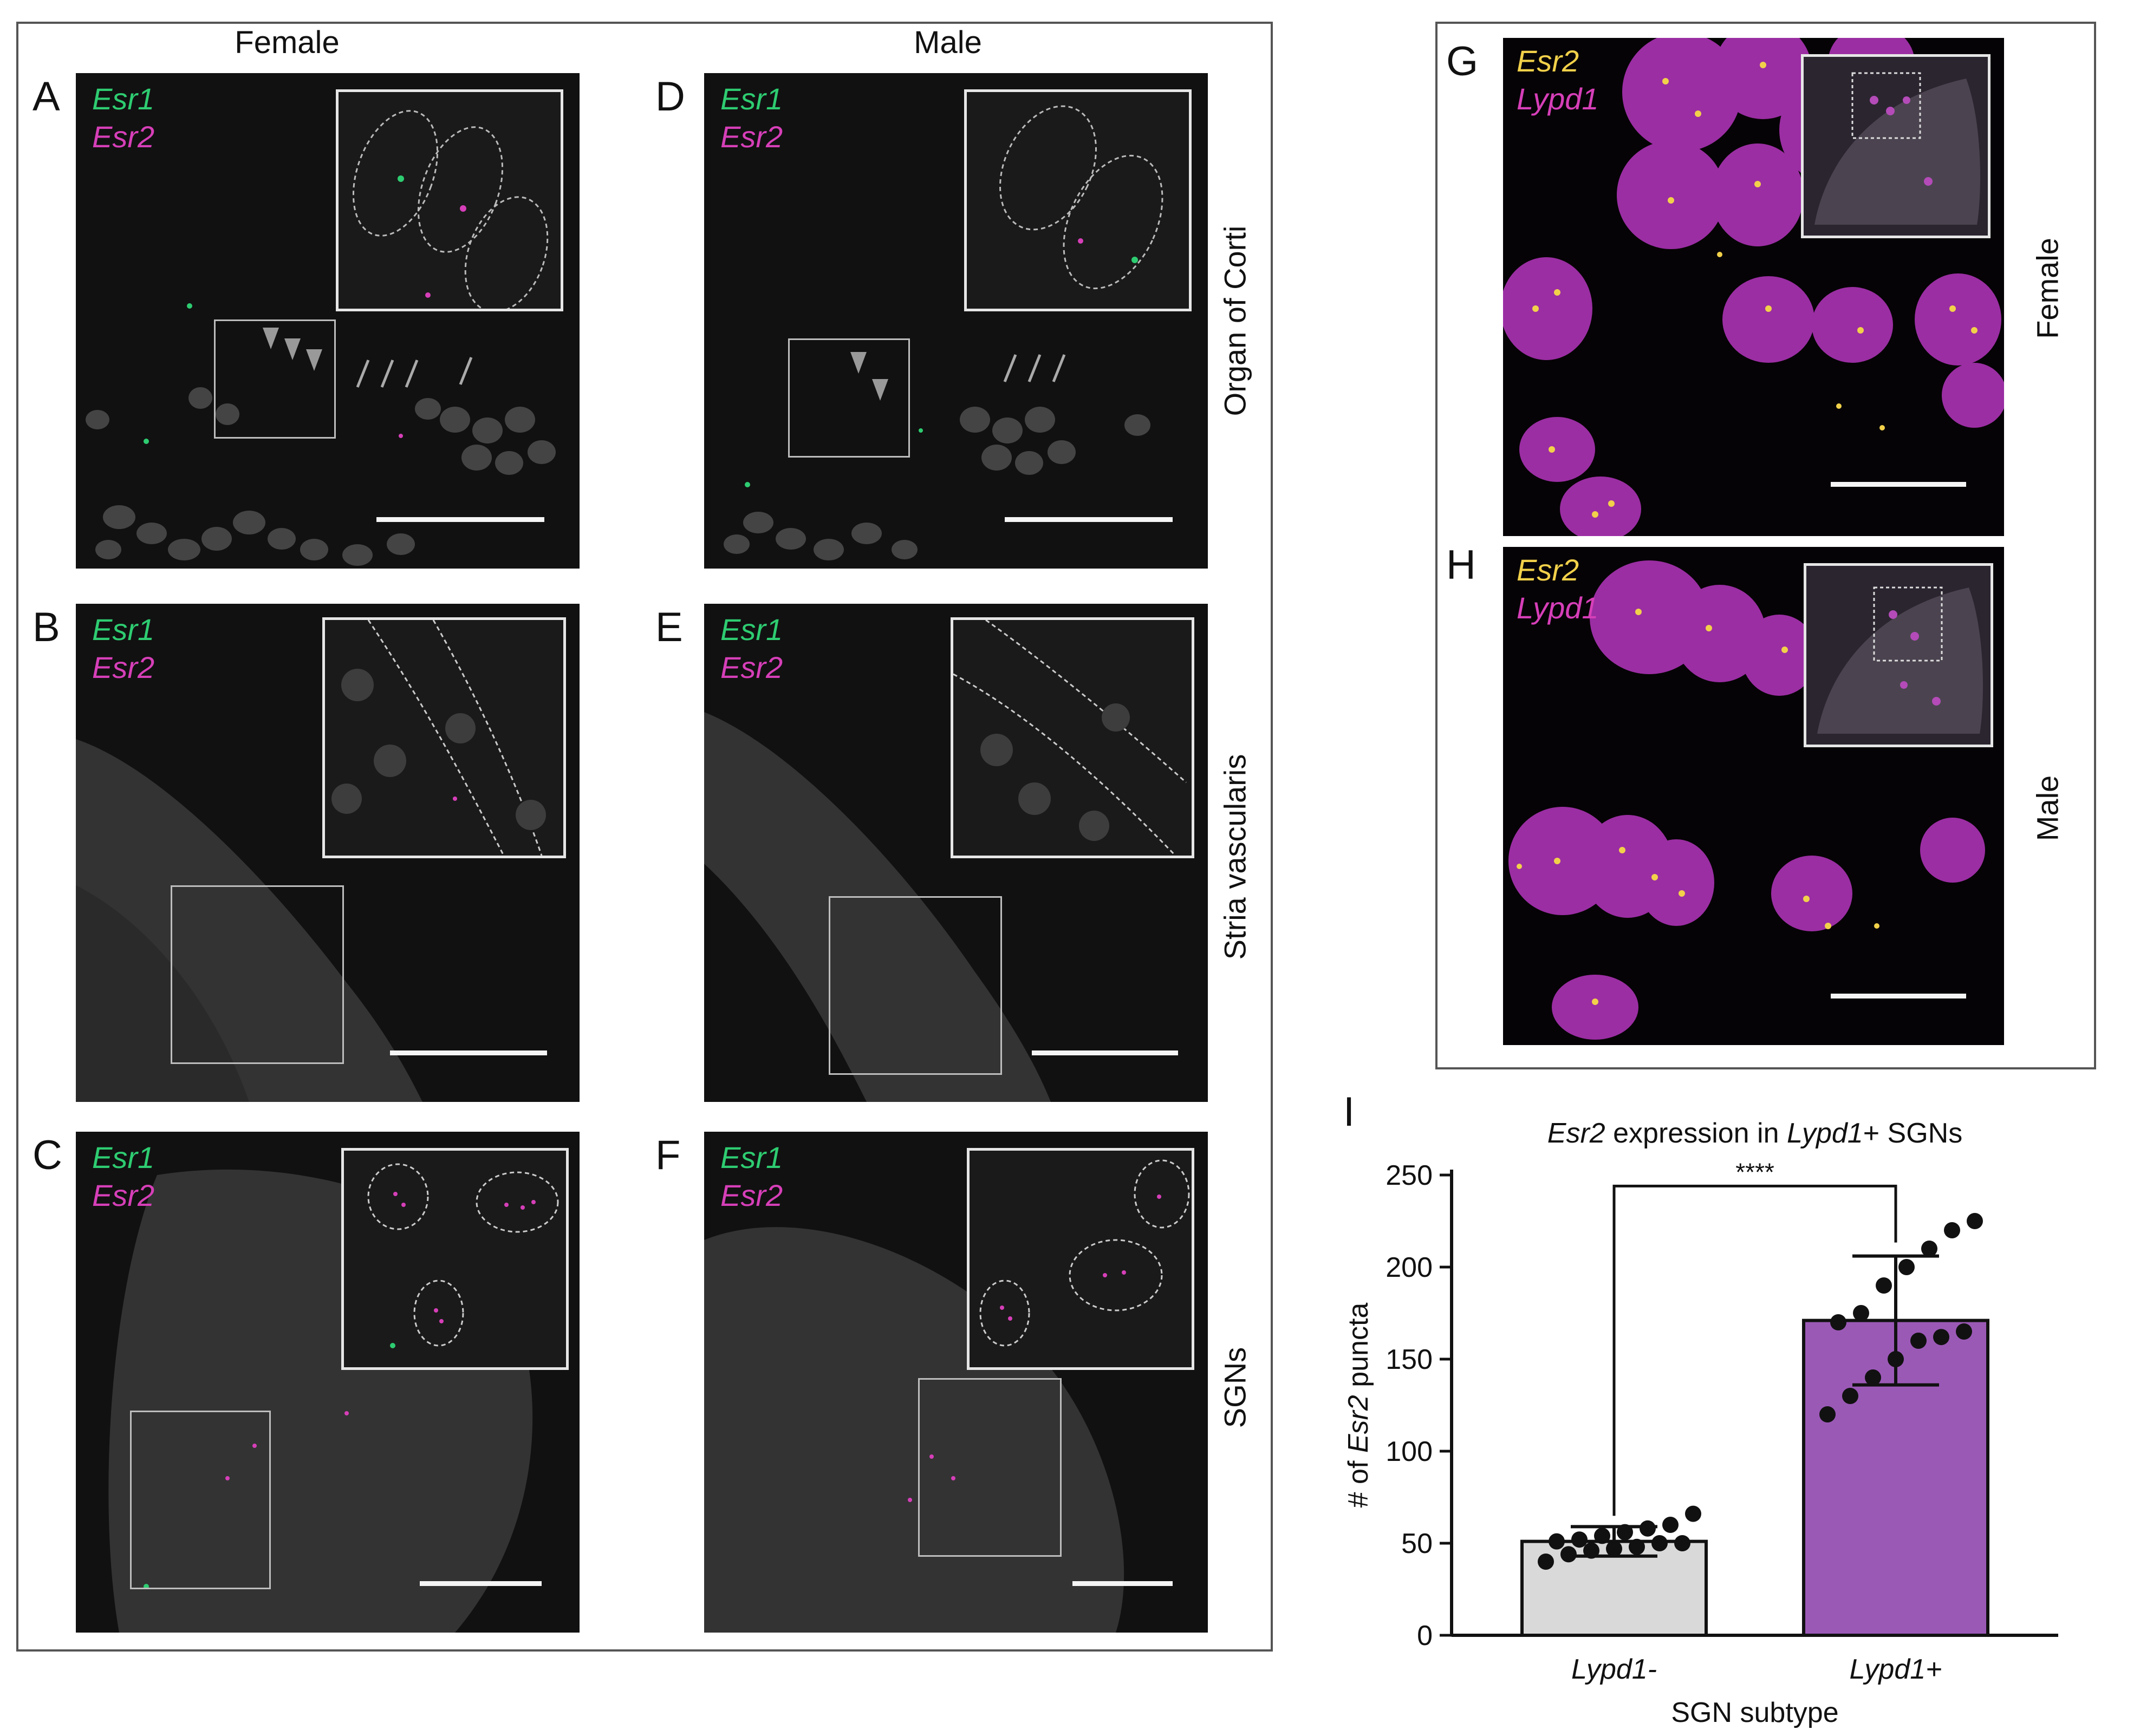 The image size is (2140, 1736). Describe the element at coordinates (1084, 1253) in the screenshot. I see `panel-f-inset-cells` at that location.